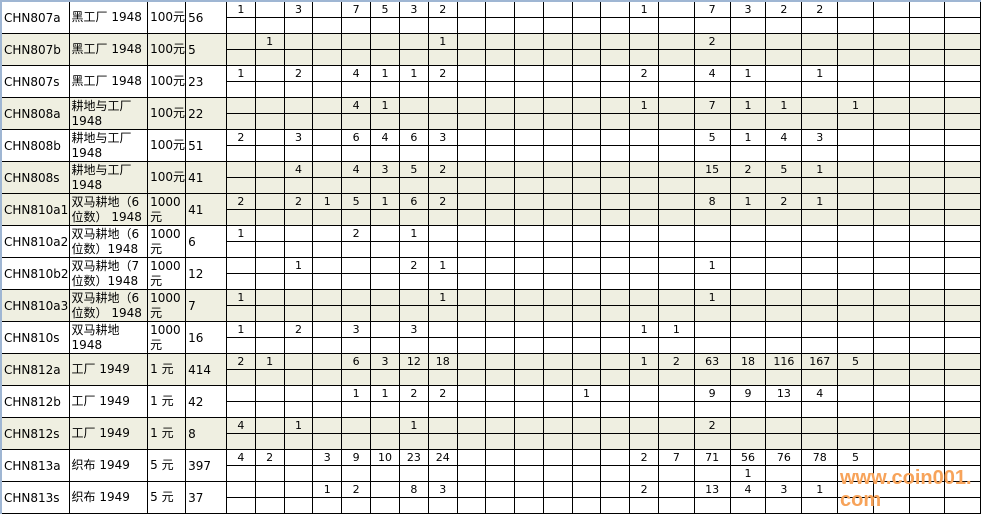 The width and height of the screenshot is (981, 515). What do you see at coordinates (206, 401) in the screenshot?
I see `count-cell: 42` at bounding box center [206, 401].